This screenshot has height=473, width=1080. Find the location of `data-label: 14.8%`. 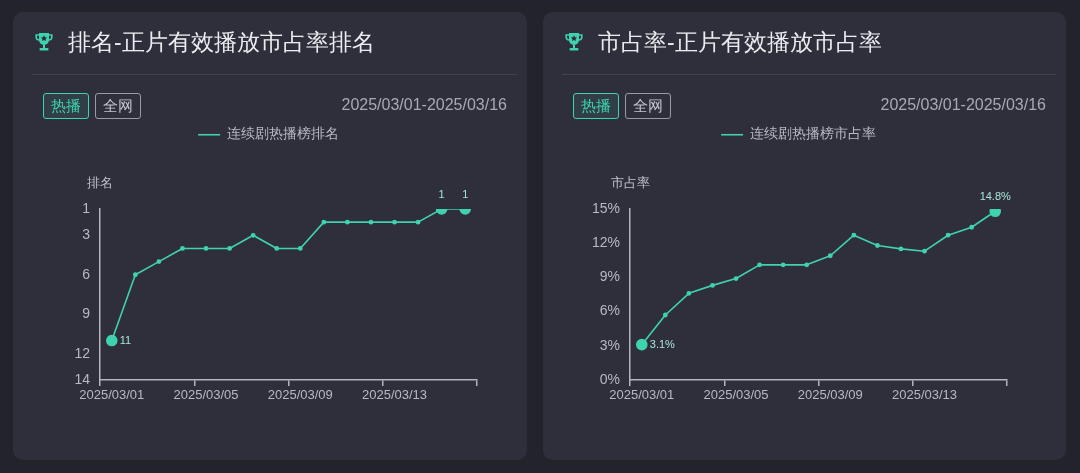

data-label: 14.8% is located at coordinates (995, 195).